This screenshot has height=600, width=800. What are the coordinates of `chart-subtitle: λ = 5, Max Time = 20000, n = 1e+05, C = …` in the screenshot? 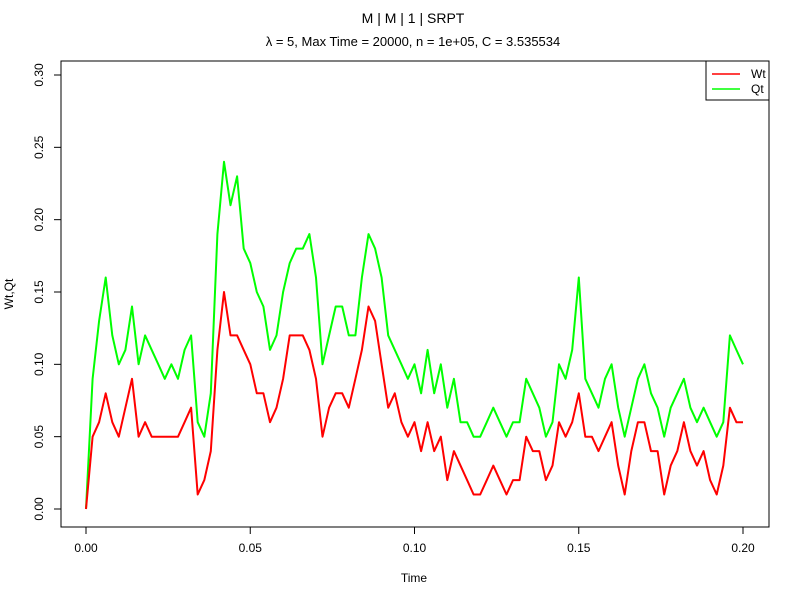 It's located at (413, 41).